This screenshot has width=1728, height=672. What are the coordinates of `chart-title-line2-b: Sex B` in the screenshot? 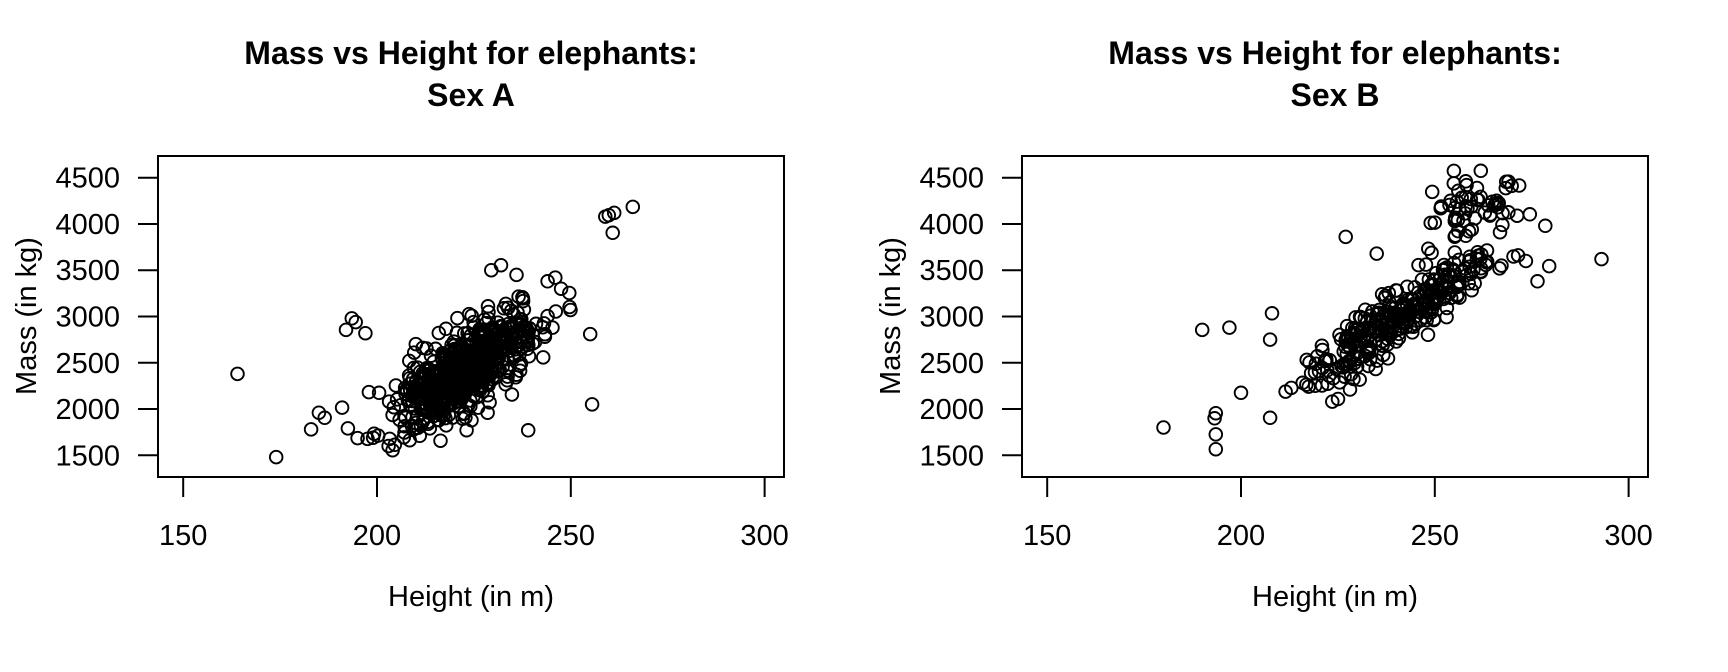 It's located at (1335, 95).